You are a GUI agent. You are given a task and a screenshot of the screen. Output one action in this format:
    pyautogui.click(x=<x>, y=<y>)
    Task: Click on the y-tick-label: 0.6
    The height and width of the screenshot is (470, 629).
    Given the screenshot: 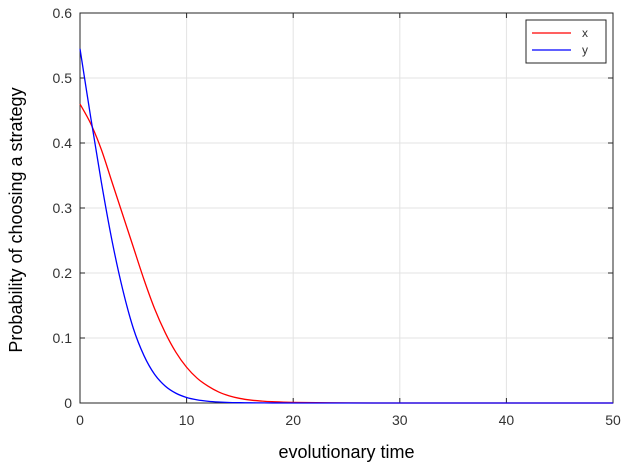 What is the action you would take?
    pyautogui.click(x=63, y=13)
    